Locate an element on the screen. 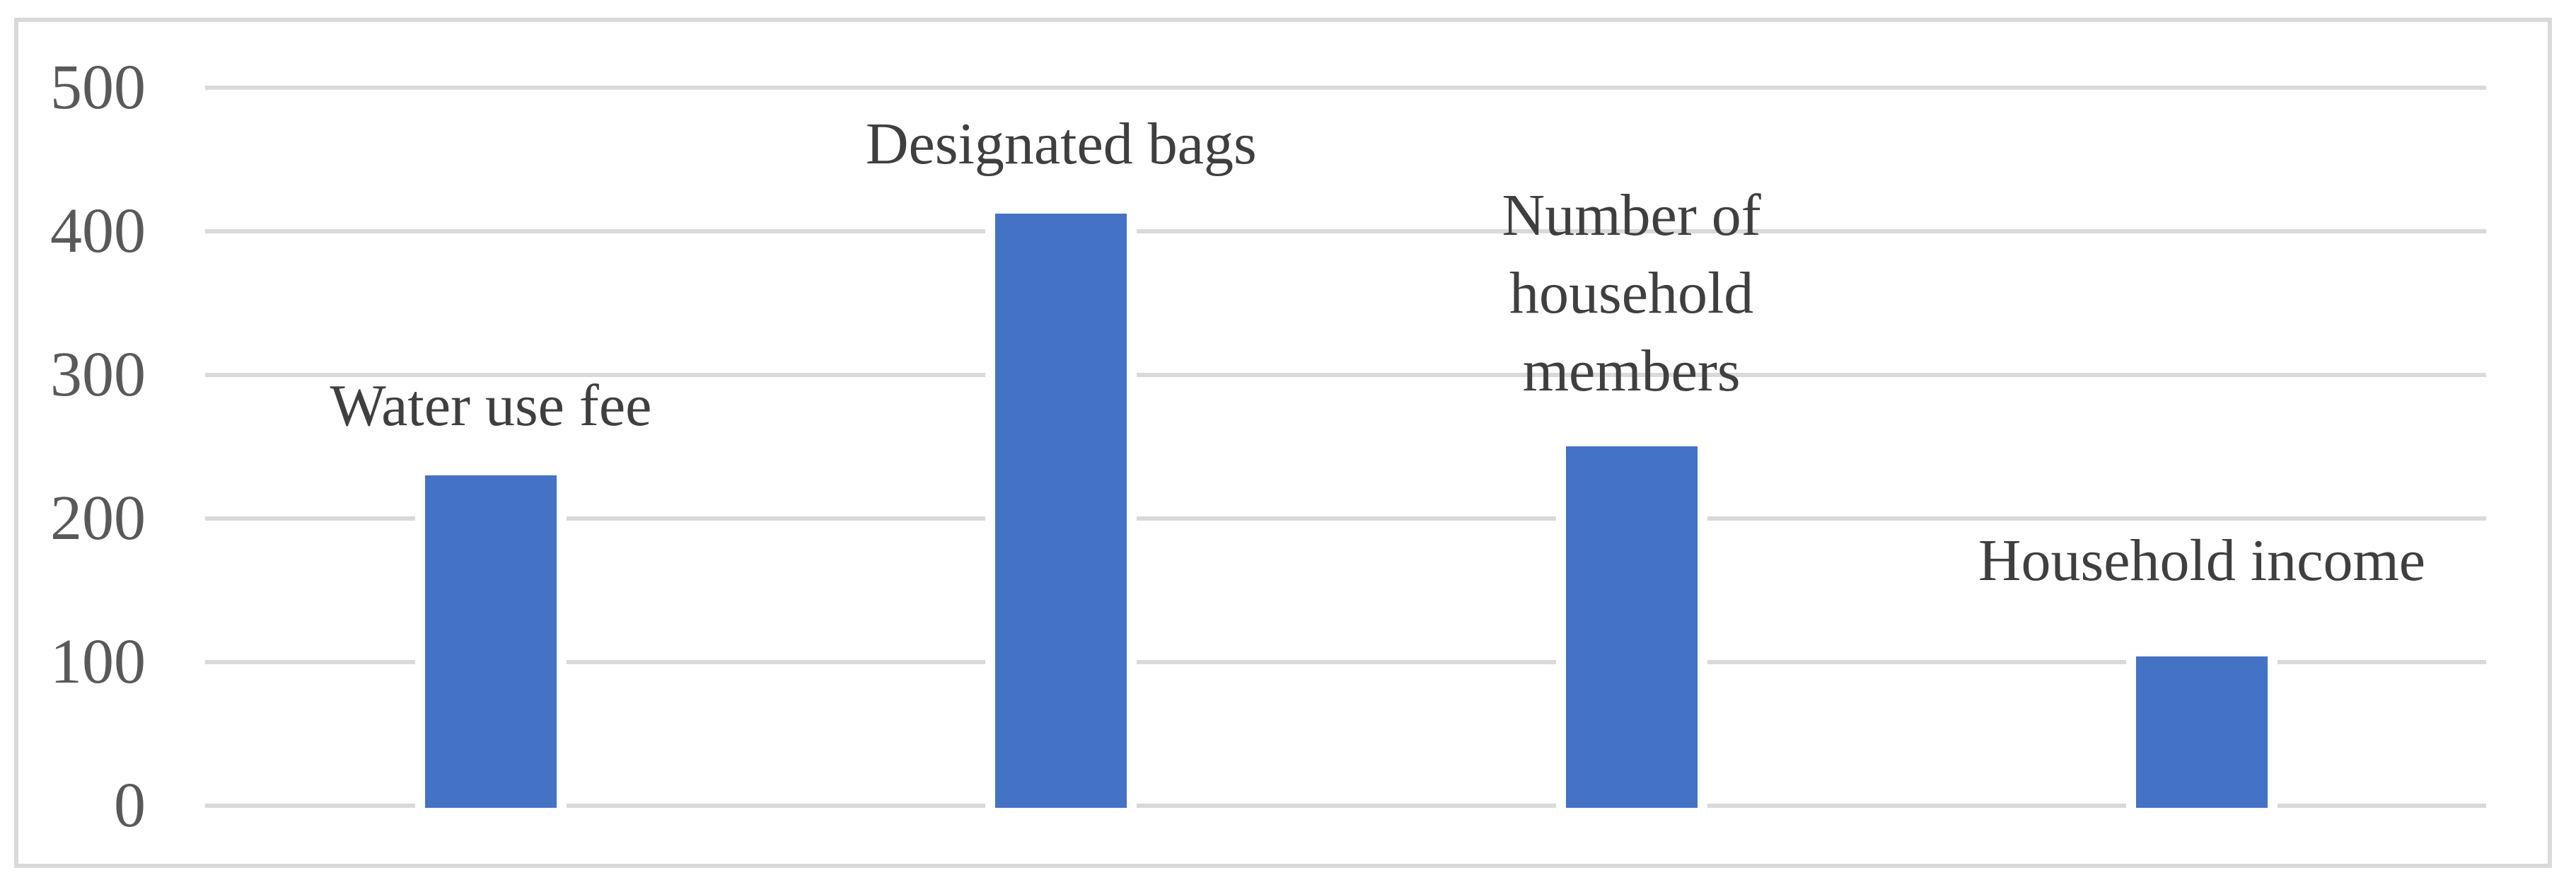 This screenshot has width=2576, height=892. bar-label-4: Household income is located at coordinates (2202, 560).